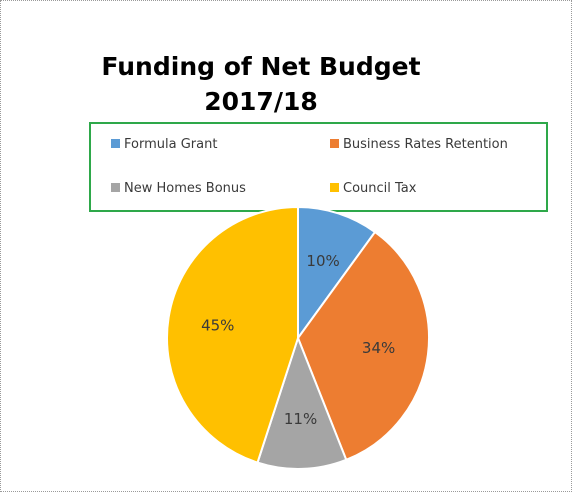  What do you see at coordinates (302, 402) in the screenshot?
I see `pie-slice-new-homes-bonus` at bounding box center [302, 402].